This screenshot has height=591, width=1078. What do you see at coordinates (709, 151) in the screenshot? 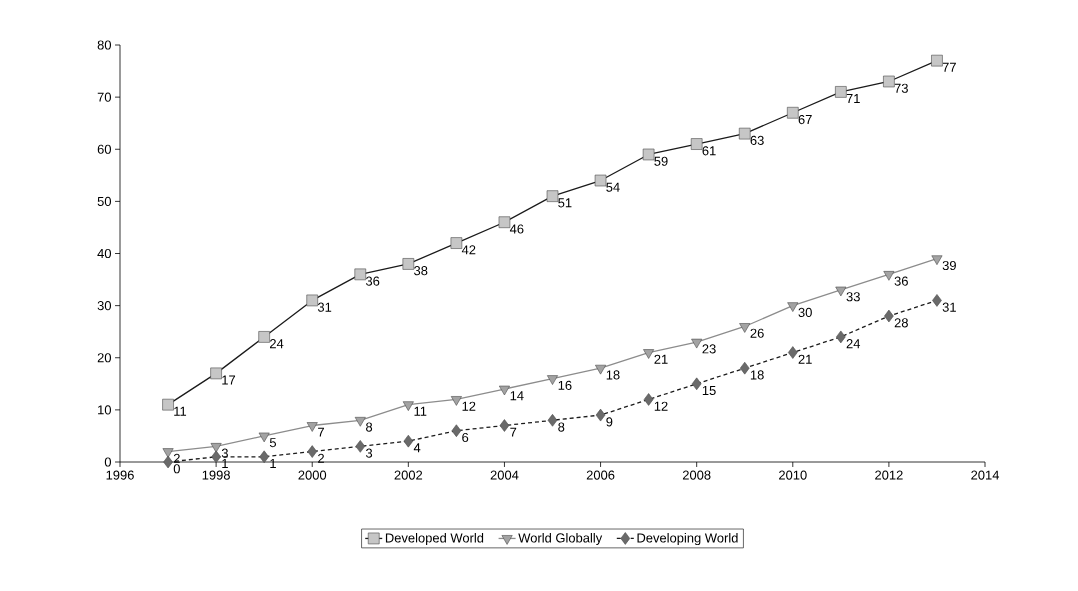
I see `data-label: 61` at bounding box center [709, 151].